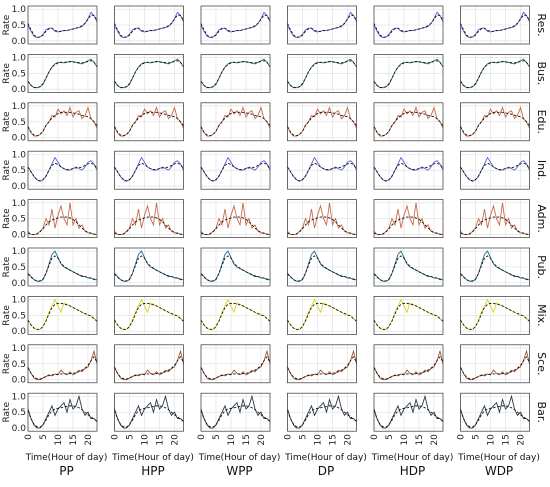  What do you see at coordinates (66, 471) in the screenshot?
I see `column-title: PP` at bounding box center [66, 471].